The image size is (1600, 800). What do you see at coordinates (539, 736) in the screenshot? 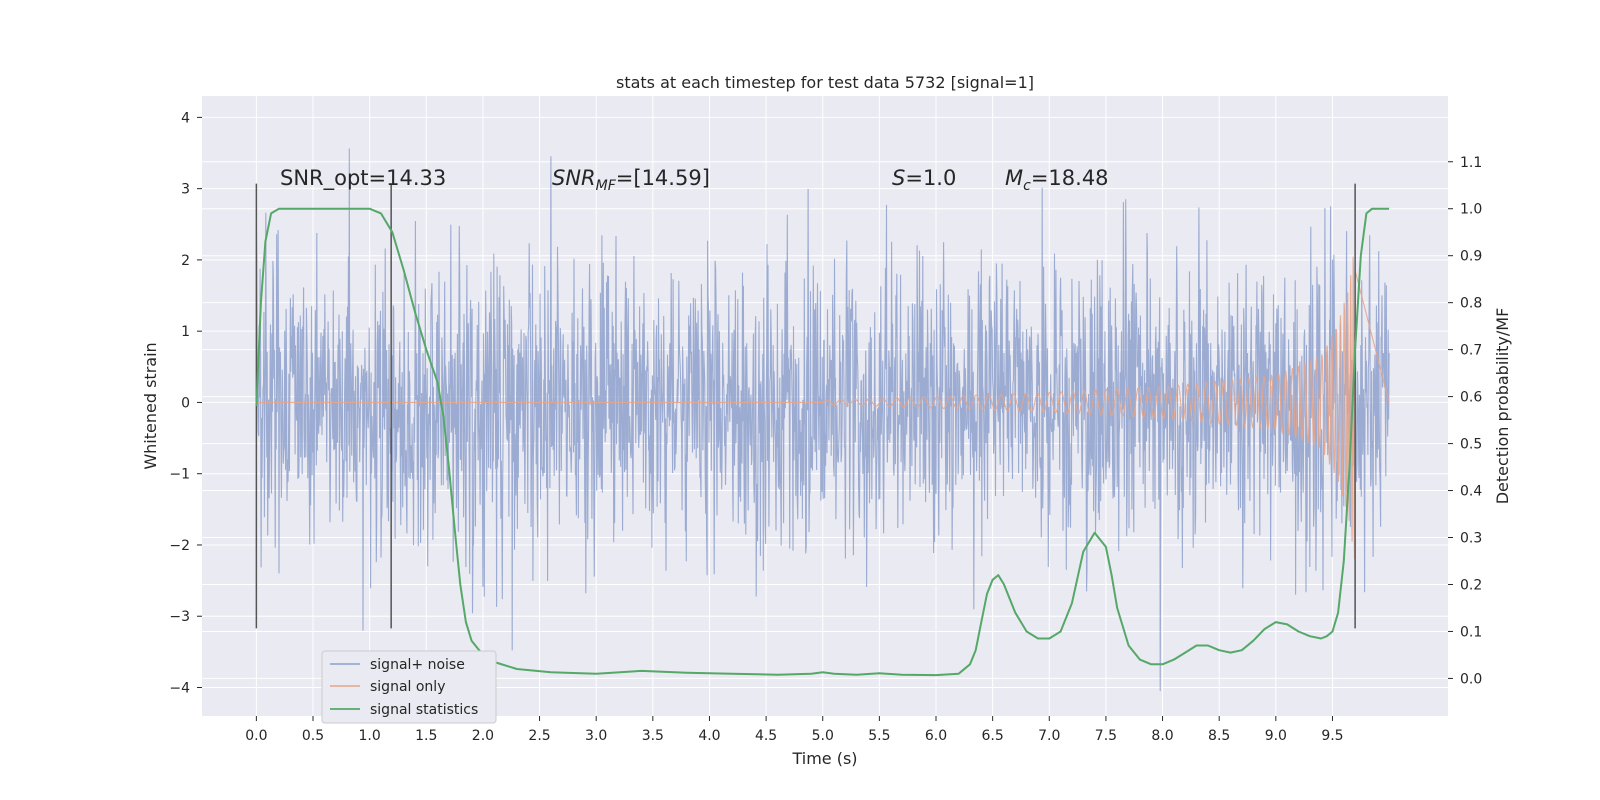
I see `x-tick-label: 2.5` at bounding box center [539, 736].